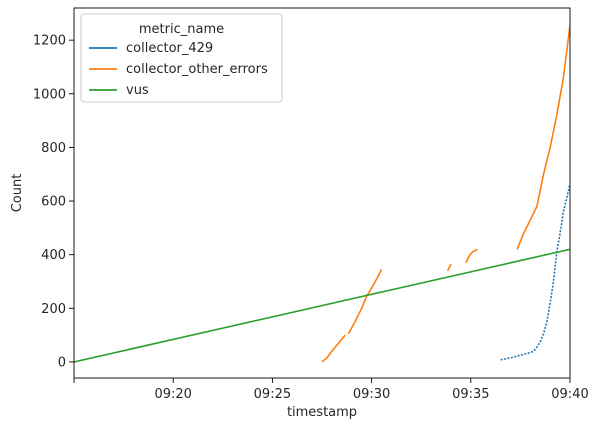 The height and width of the screenshot is (428, 594). I want to click on x-tick-label: 09:30, so click(371, 394).